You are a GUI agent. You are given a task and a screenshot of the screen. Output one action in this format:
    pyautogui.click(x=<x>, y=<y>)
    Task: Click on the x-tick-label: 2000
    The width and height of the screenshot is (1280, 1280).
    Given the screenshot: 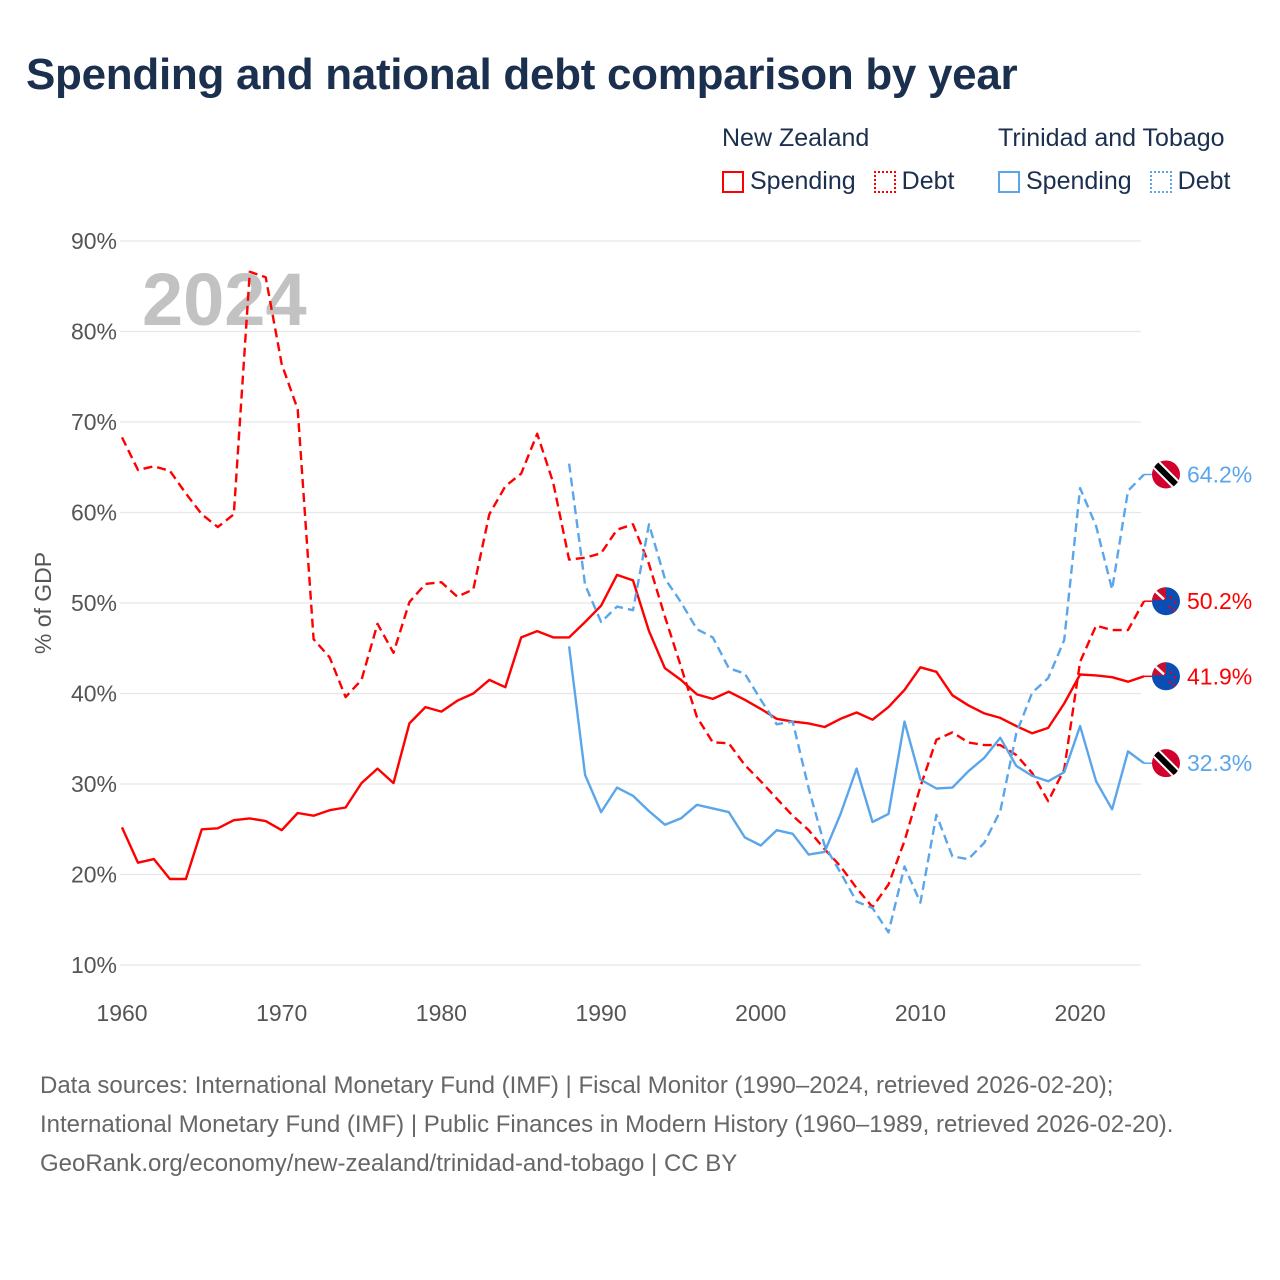 What is the action you would take?
    pyautogui.click(x=760, y=1013)
    